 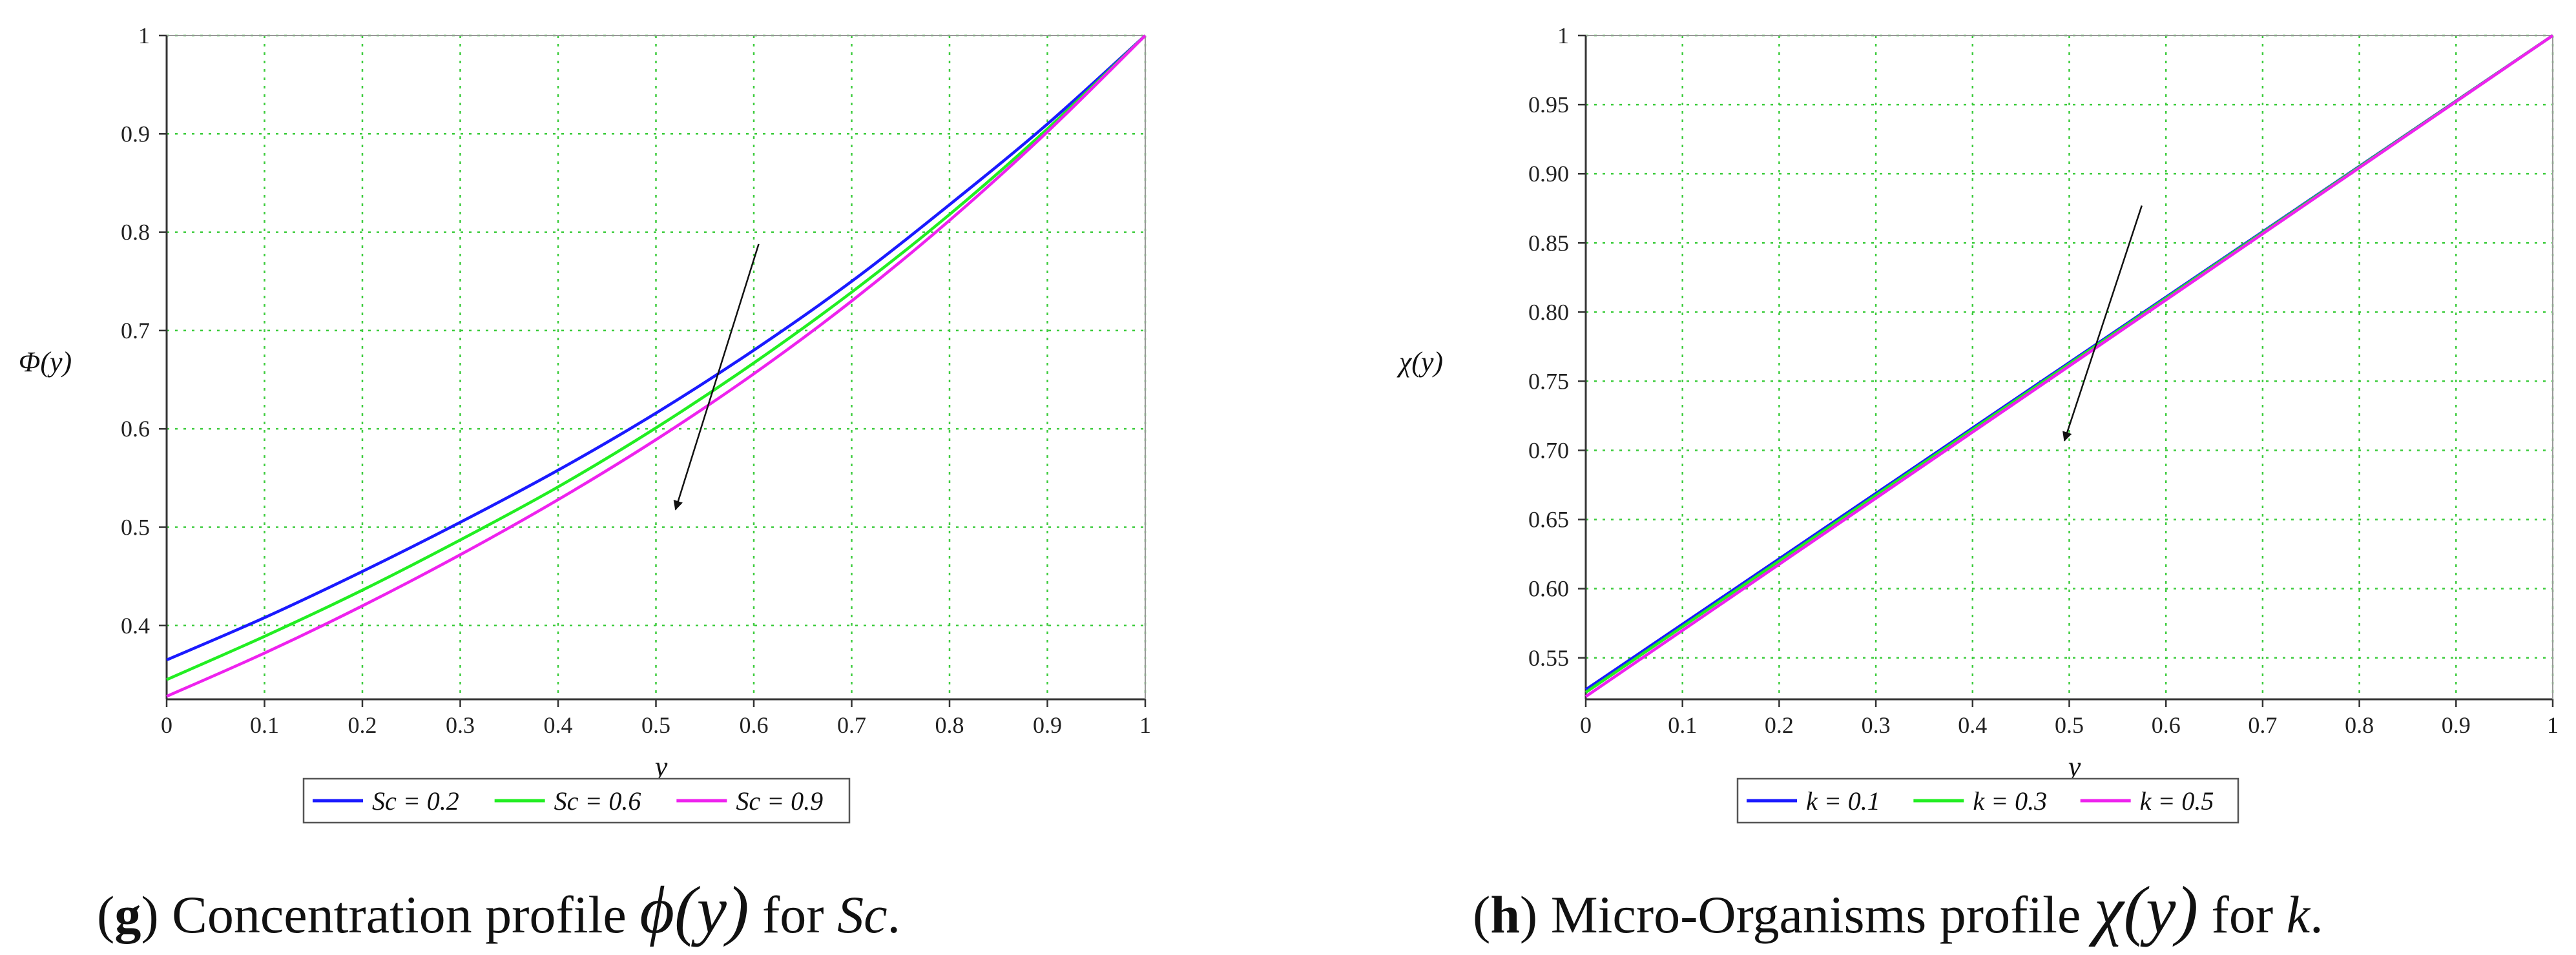 I want to click on caption-symbol: ϕ(y), so click(x=694, y=910).